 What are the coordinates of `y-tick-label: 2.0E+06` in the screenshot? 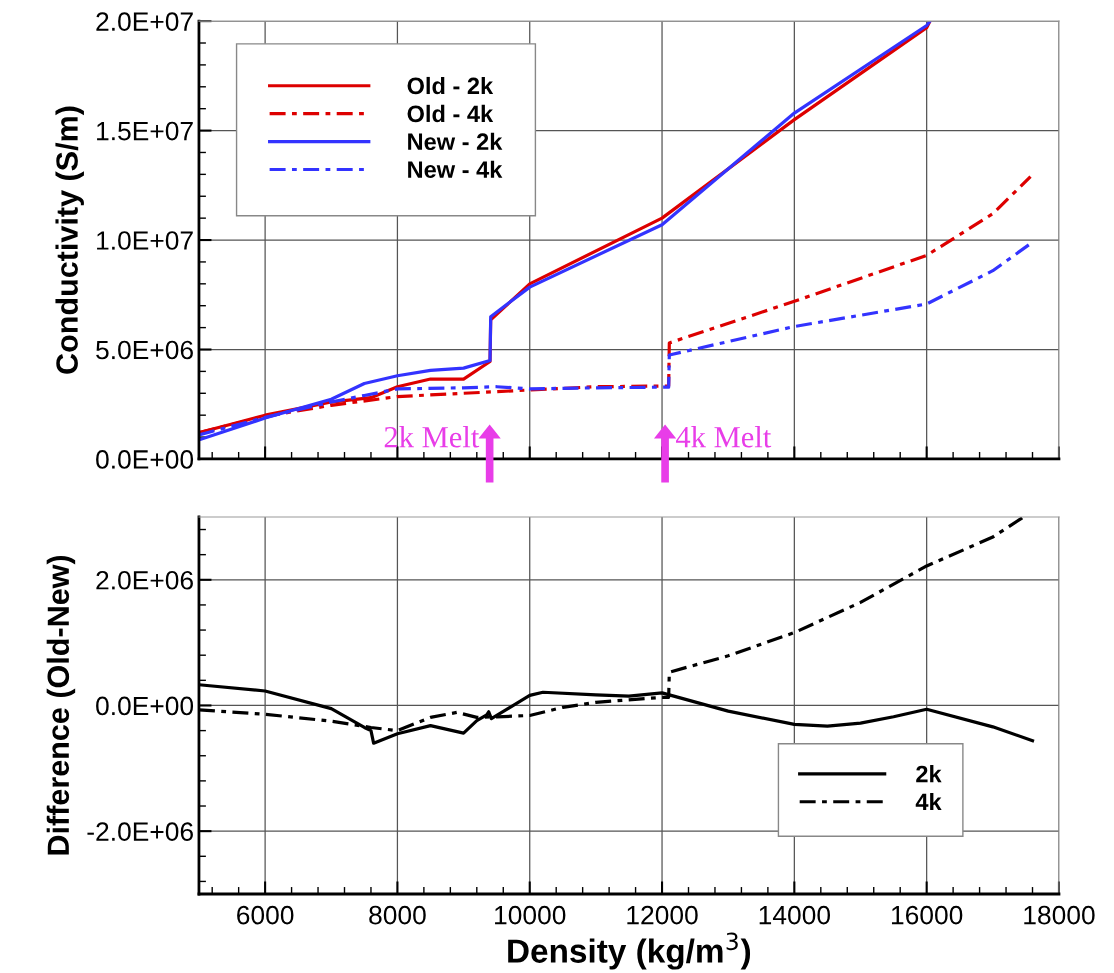 It's located at (144, 580).